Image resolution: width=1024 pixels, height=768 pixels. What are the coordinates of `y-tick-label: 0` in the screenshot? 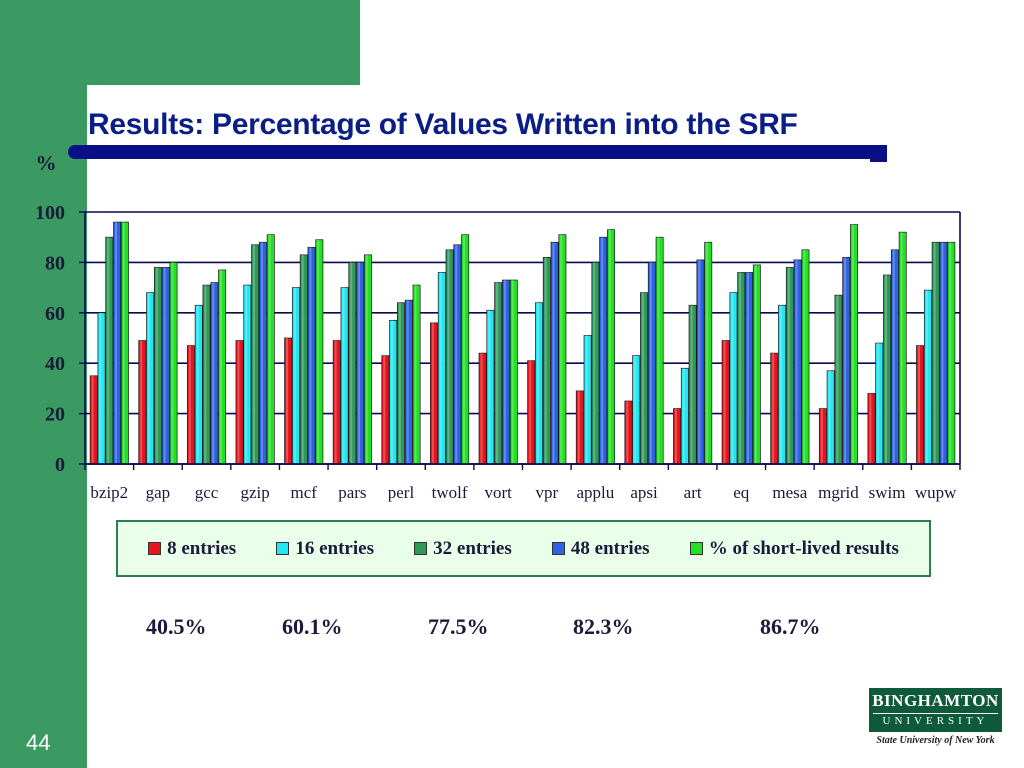 It's located at (60, 465).